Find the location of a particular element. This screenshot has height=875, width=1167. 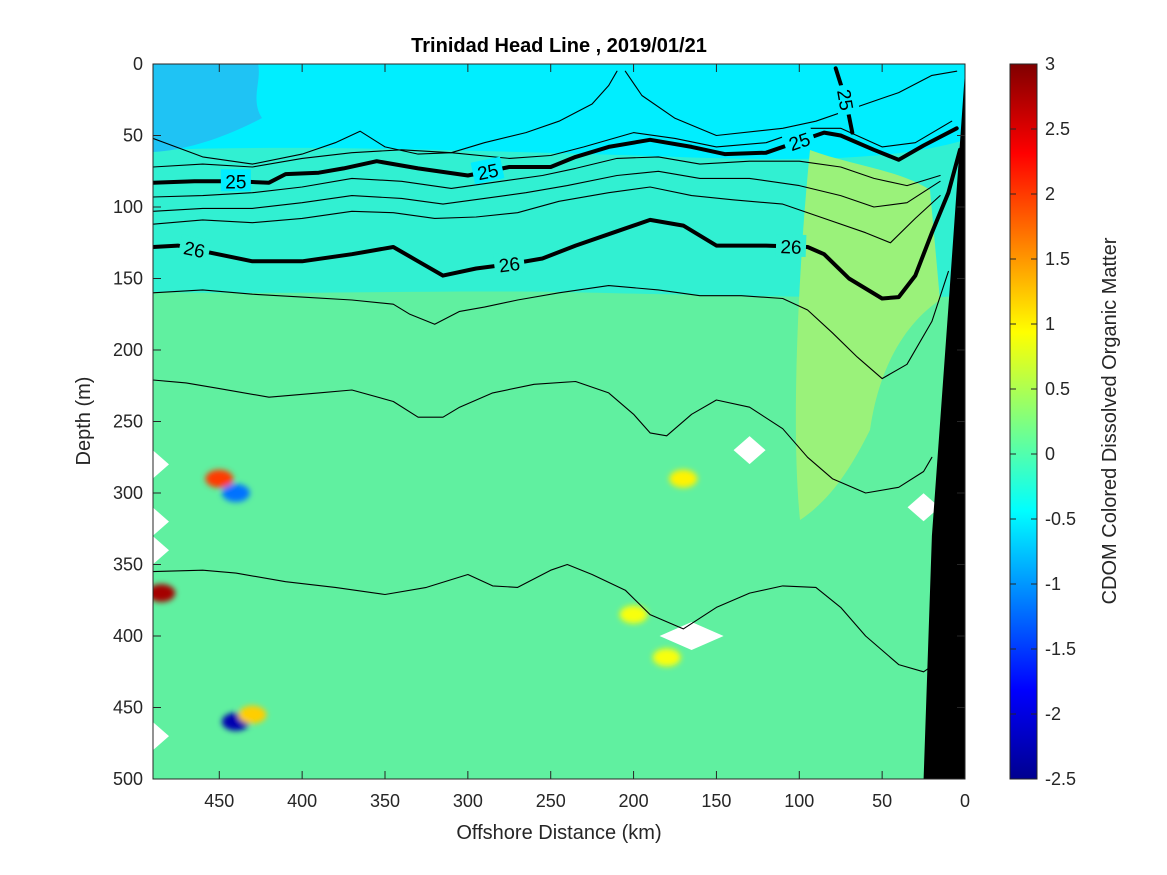

contour-label-group-0: 25 is located at coordinates (235, 181).